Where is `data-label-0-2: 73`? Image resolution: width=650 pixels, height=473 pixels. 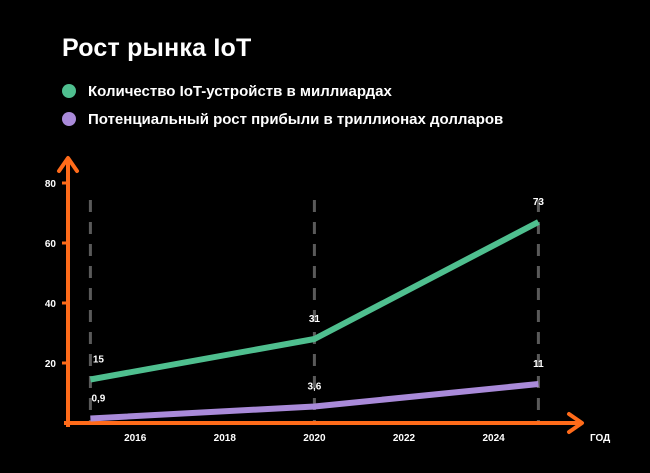 data-label-0-2: 73 is located at coordinates (539, 202).